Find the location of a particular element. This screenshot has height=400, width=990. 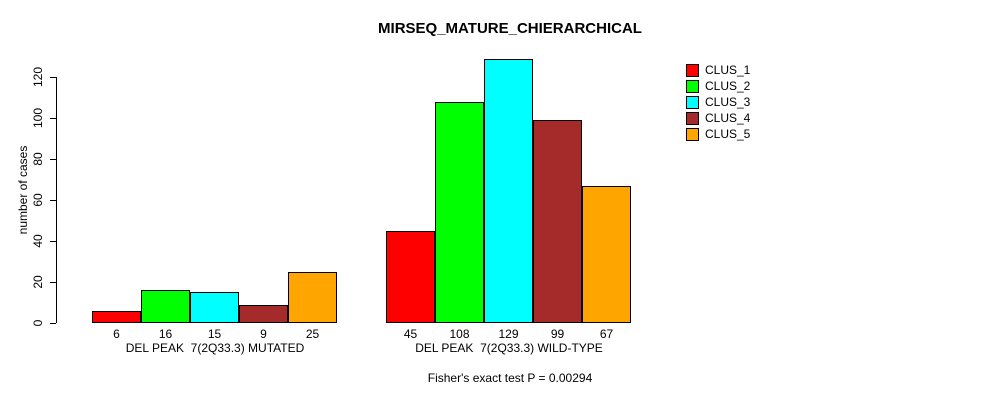

bar-value-label: 108 is located at coordinates (459, 334).